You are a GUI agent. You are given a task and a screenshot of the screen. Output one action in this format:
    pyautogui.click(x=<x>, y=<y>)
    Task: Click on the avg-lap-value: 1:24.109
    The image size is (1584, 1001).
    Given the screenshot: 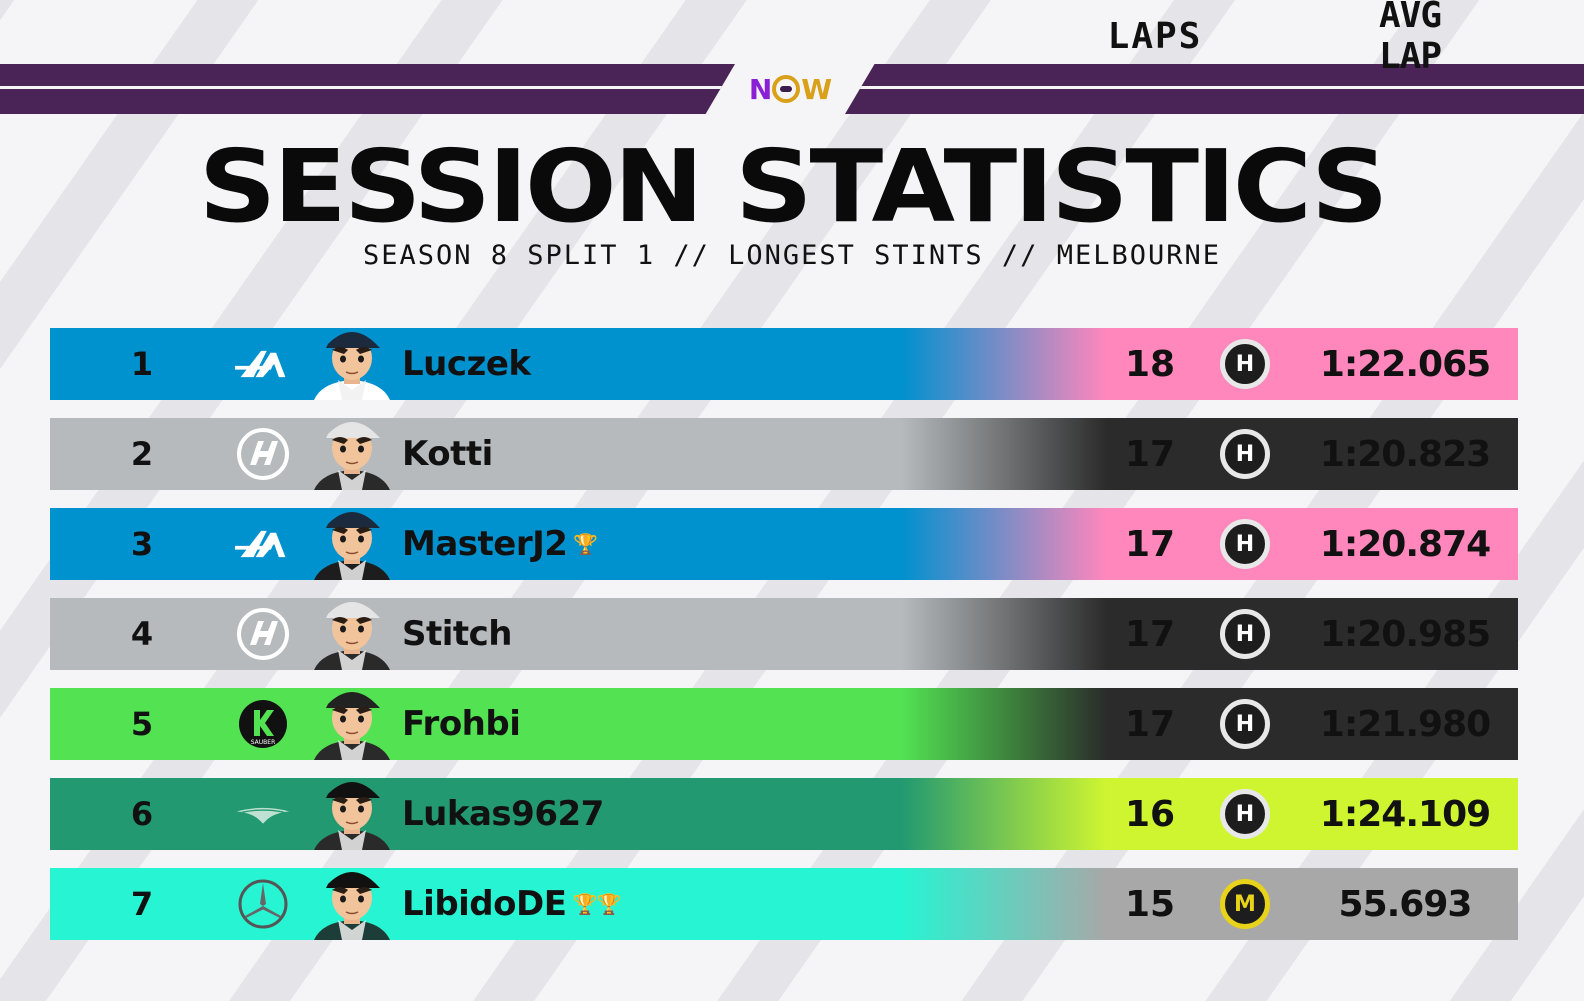 What is the action you would take?
    pyautogui.click(x=1405, y=814)
    